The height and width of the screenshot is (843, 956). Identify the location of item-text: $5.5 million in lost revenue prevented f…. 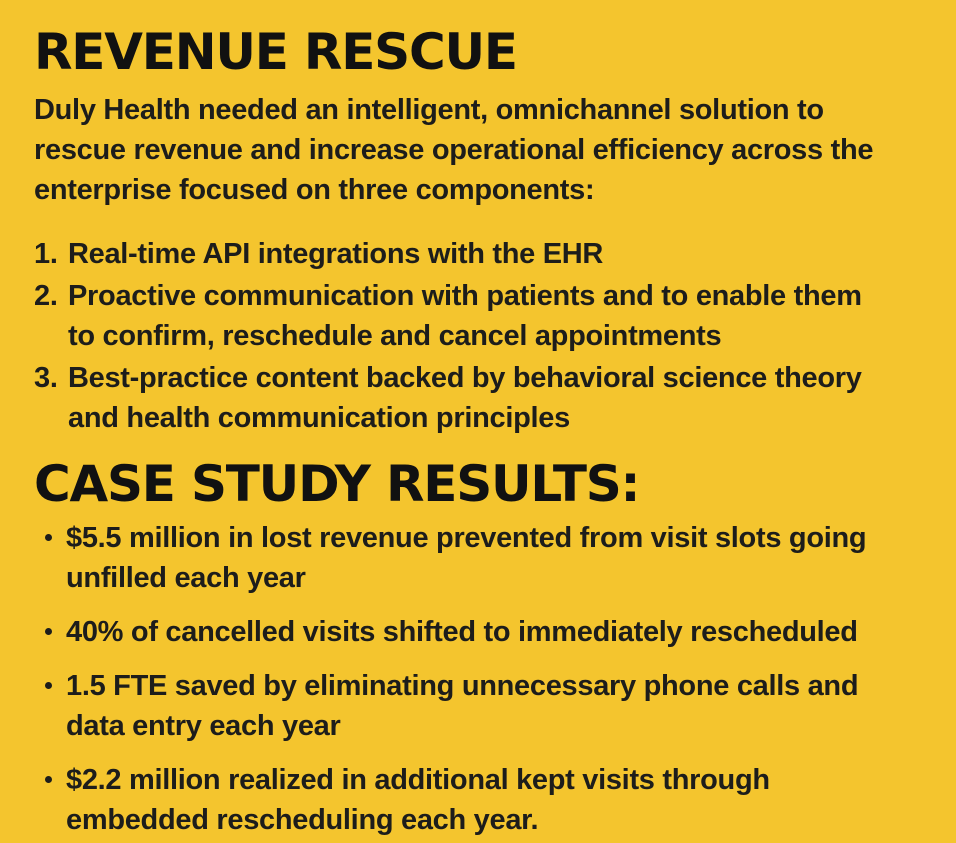
(466, 558).